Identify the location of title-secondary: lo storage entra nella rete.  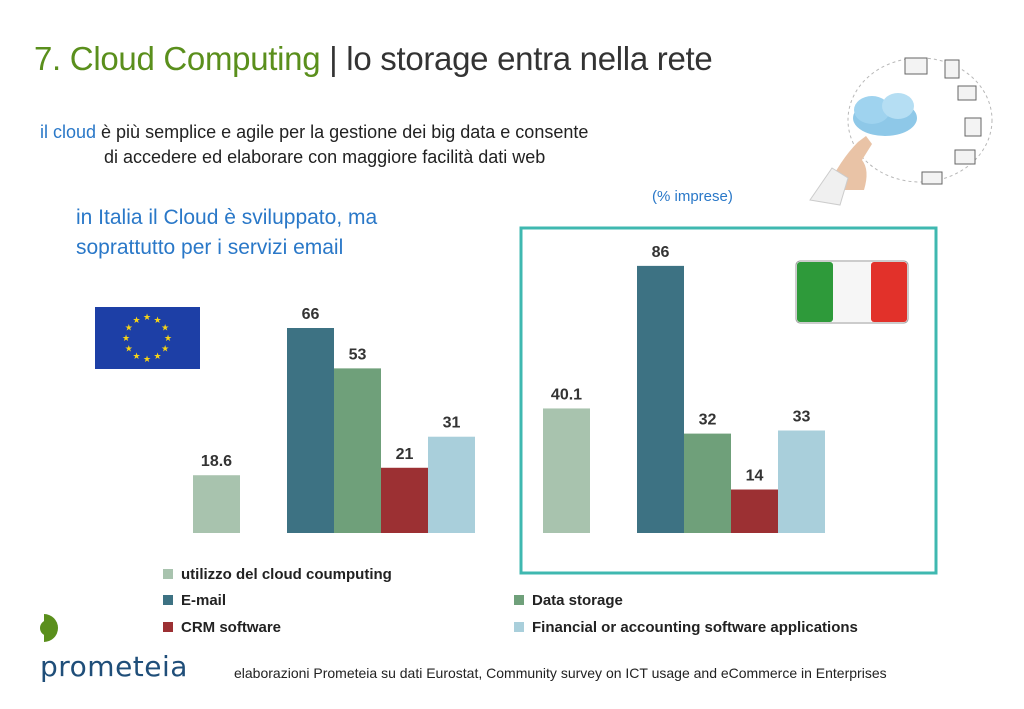
(529, 58).